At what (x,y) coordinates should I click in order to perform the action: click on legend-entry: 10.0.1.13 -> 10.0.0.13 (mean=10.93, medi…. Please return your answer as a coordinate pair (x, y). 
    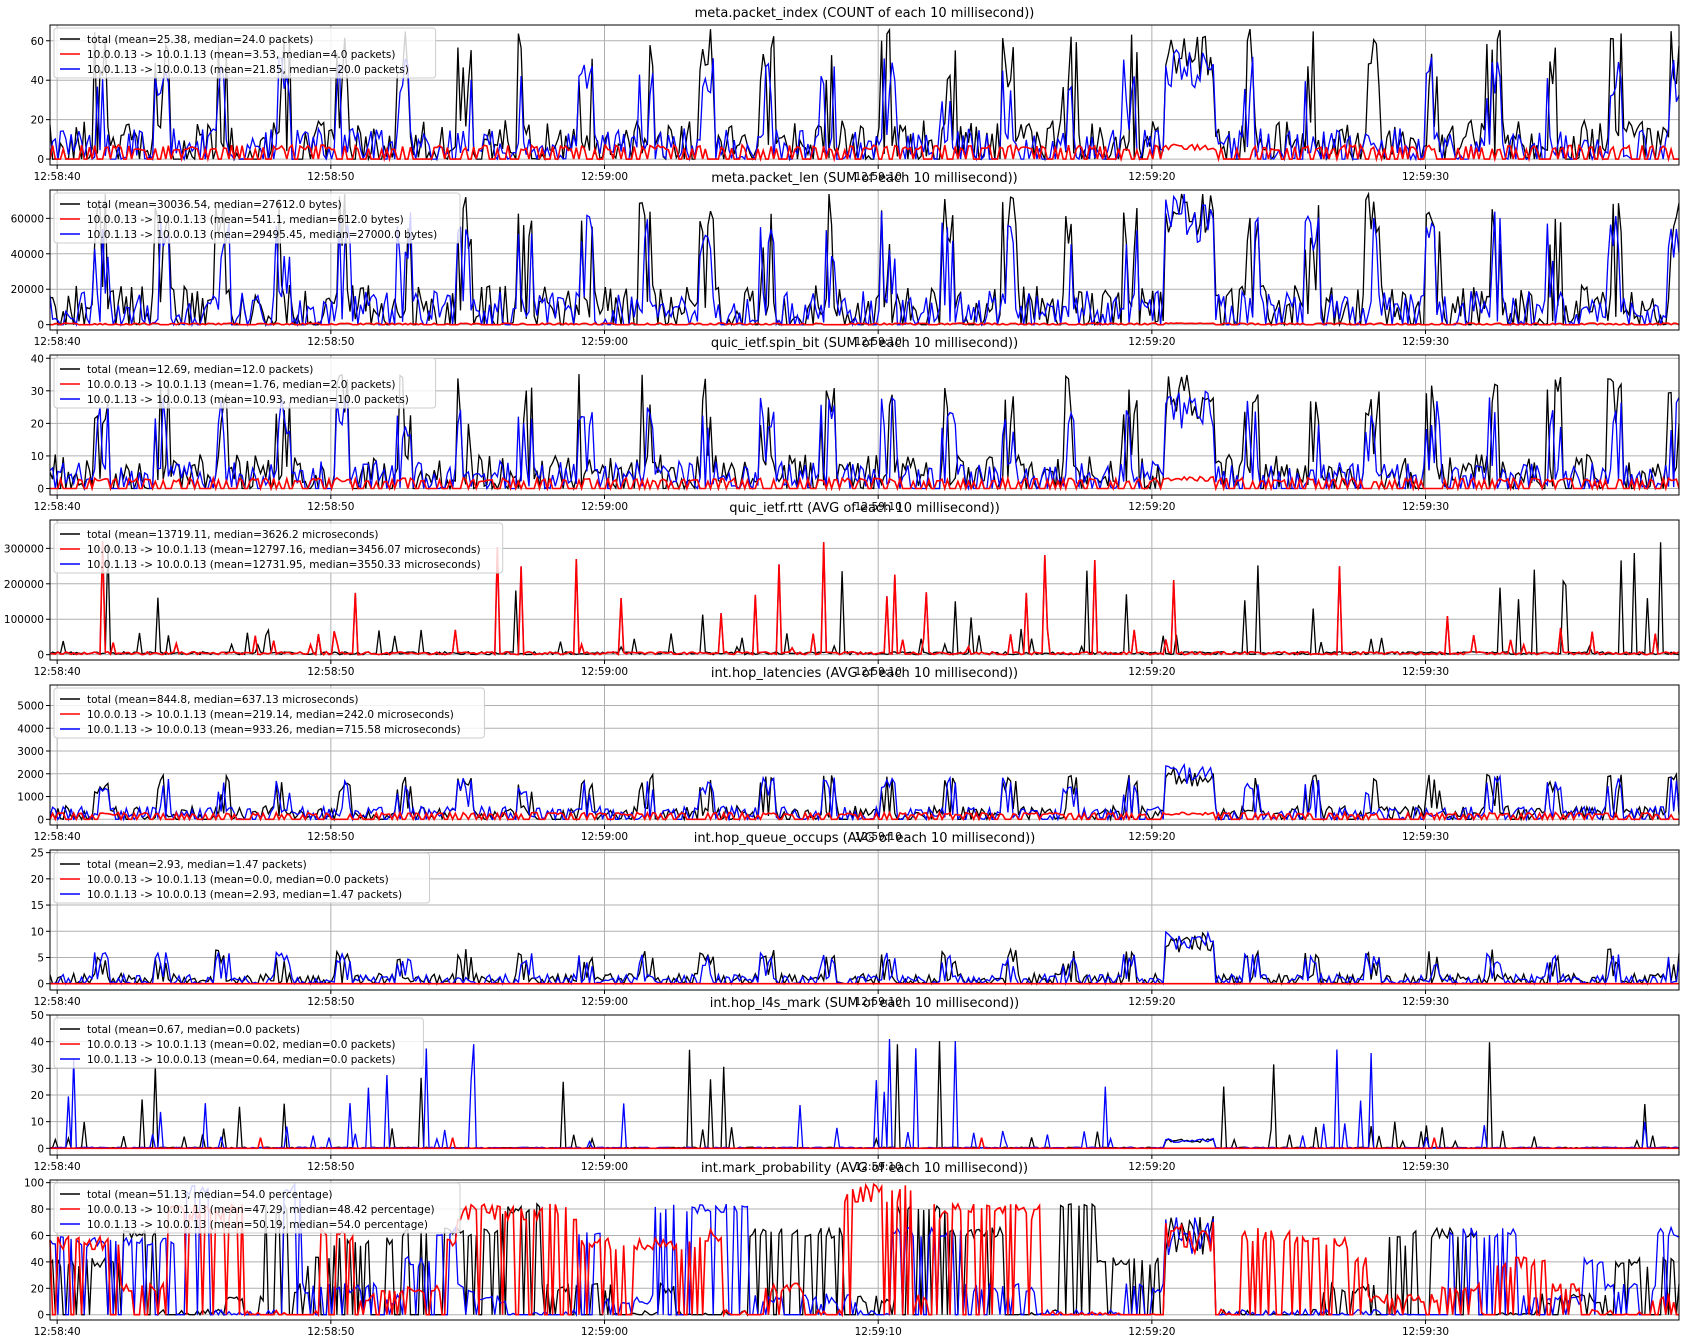
    Looking at the image, I should click on (248, 400).